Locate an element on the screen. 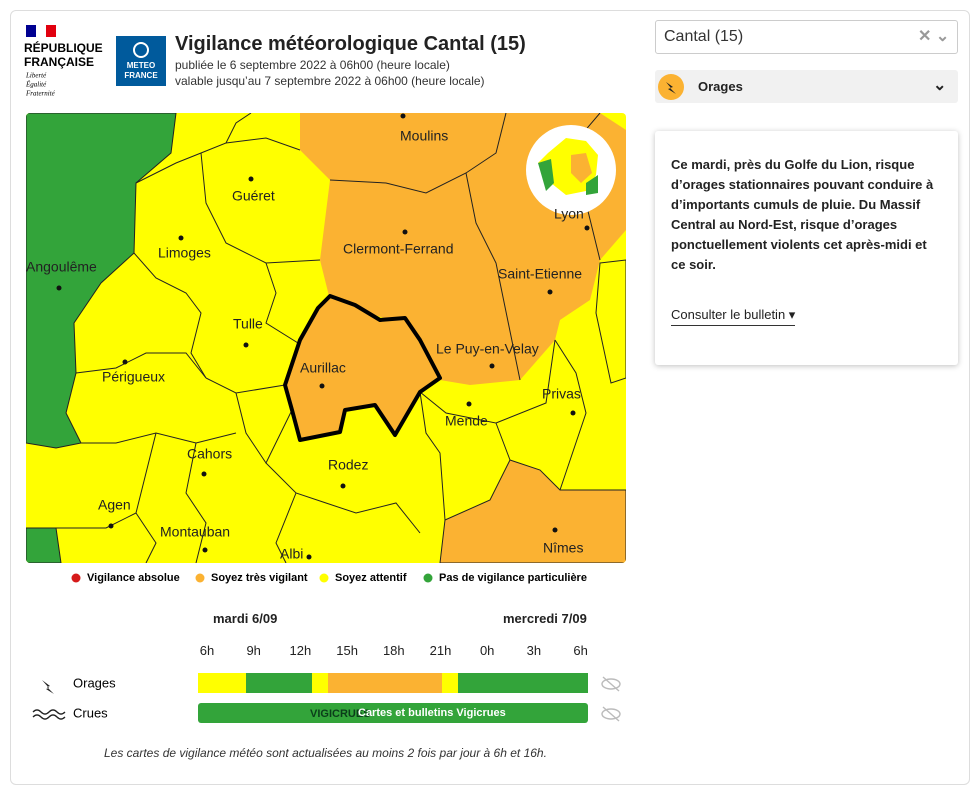 This screenshot has height=795, width=978. city-label: Moulins is located at coordinates (424, 136).